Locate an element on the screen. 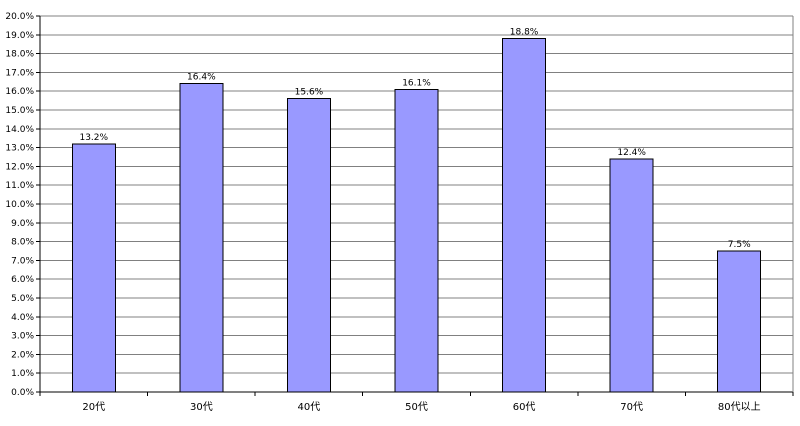 Image resolution: width=800 pixels, height=426 pixels. data-label-1: 13.2% is located at coordinates (93, 138).